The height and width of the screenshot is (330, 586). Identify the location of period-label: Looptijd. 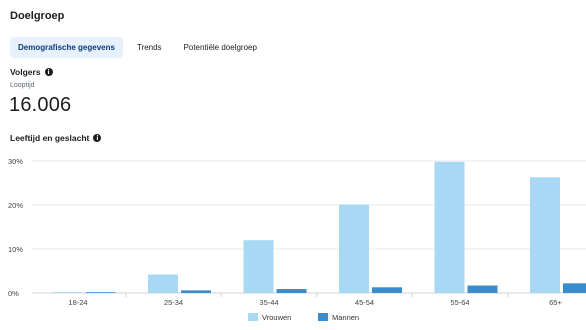
(22, 85).